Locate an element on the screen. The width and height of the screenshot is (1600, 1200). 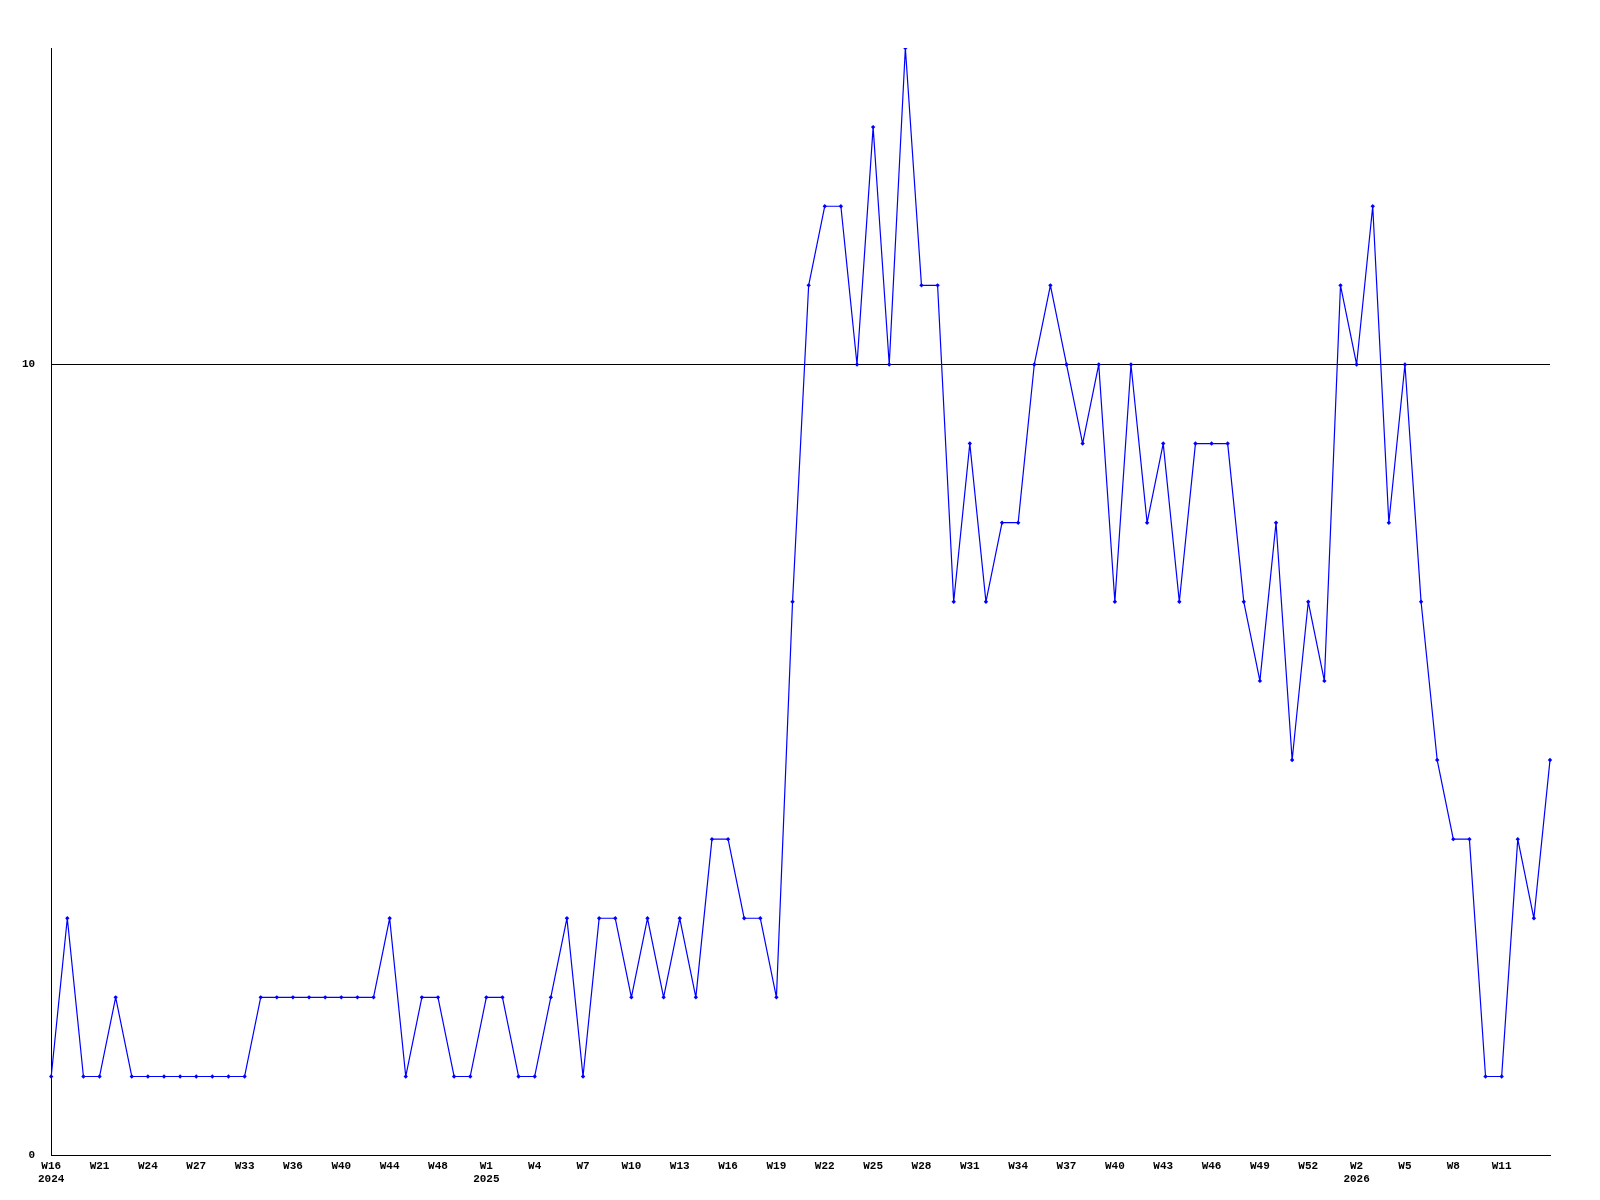
x-tick-label: W21 is located at coordinates (99, 1165).